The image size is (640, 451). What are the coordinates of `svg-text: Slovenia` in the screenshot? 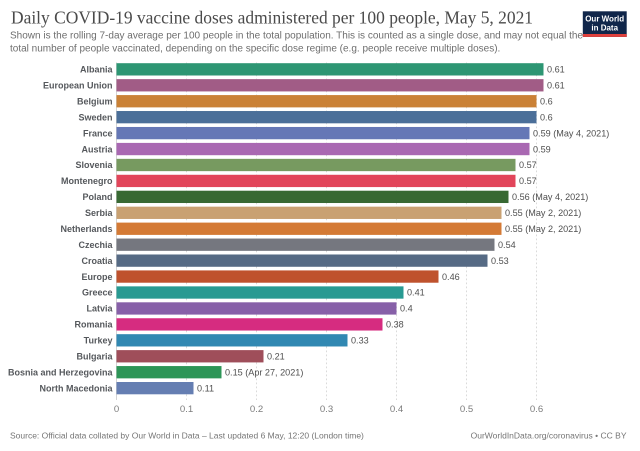 It's located at (94, 165).